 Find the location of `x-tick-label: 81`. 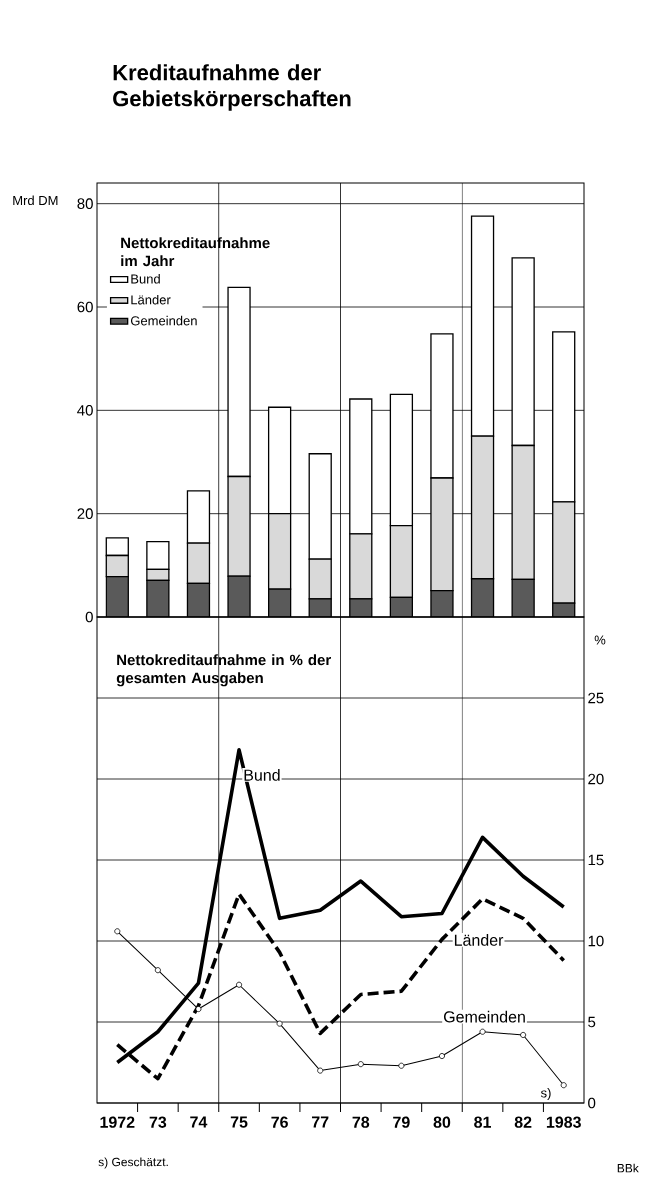

x-tick-label: 81 is located at coordinates (482, 1122).